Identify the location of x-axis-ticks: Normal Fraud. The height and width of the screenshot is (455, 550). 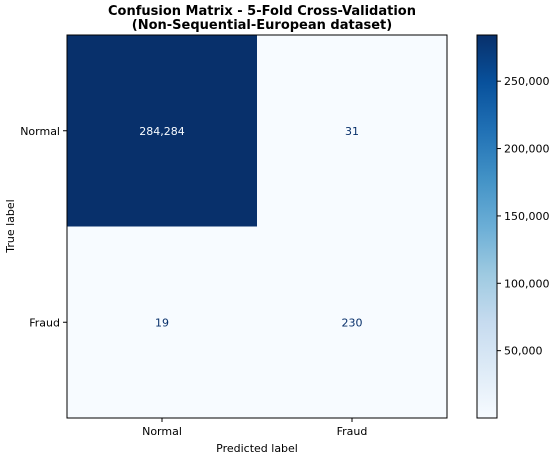
(254, 428).